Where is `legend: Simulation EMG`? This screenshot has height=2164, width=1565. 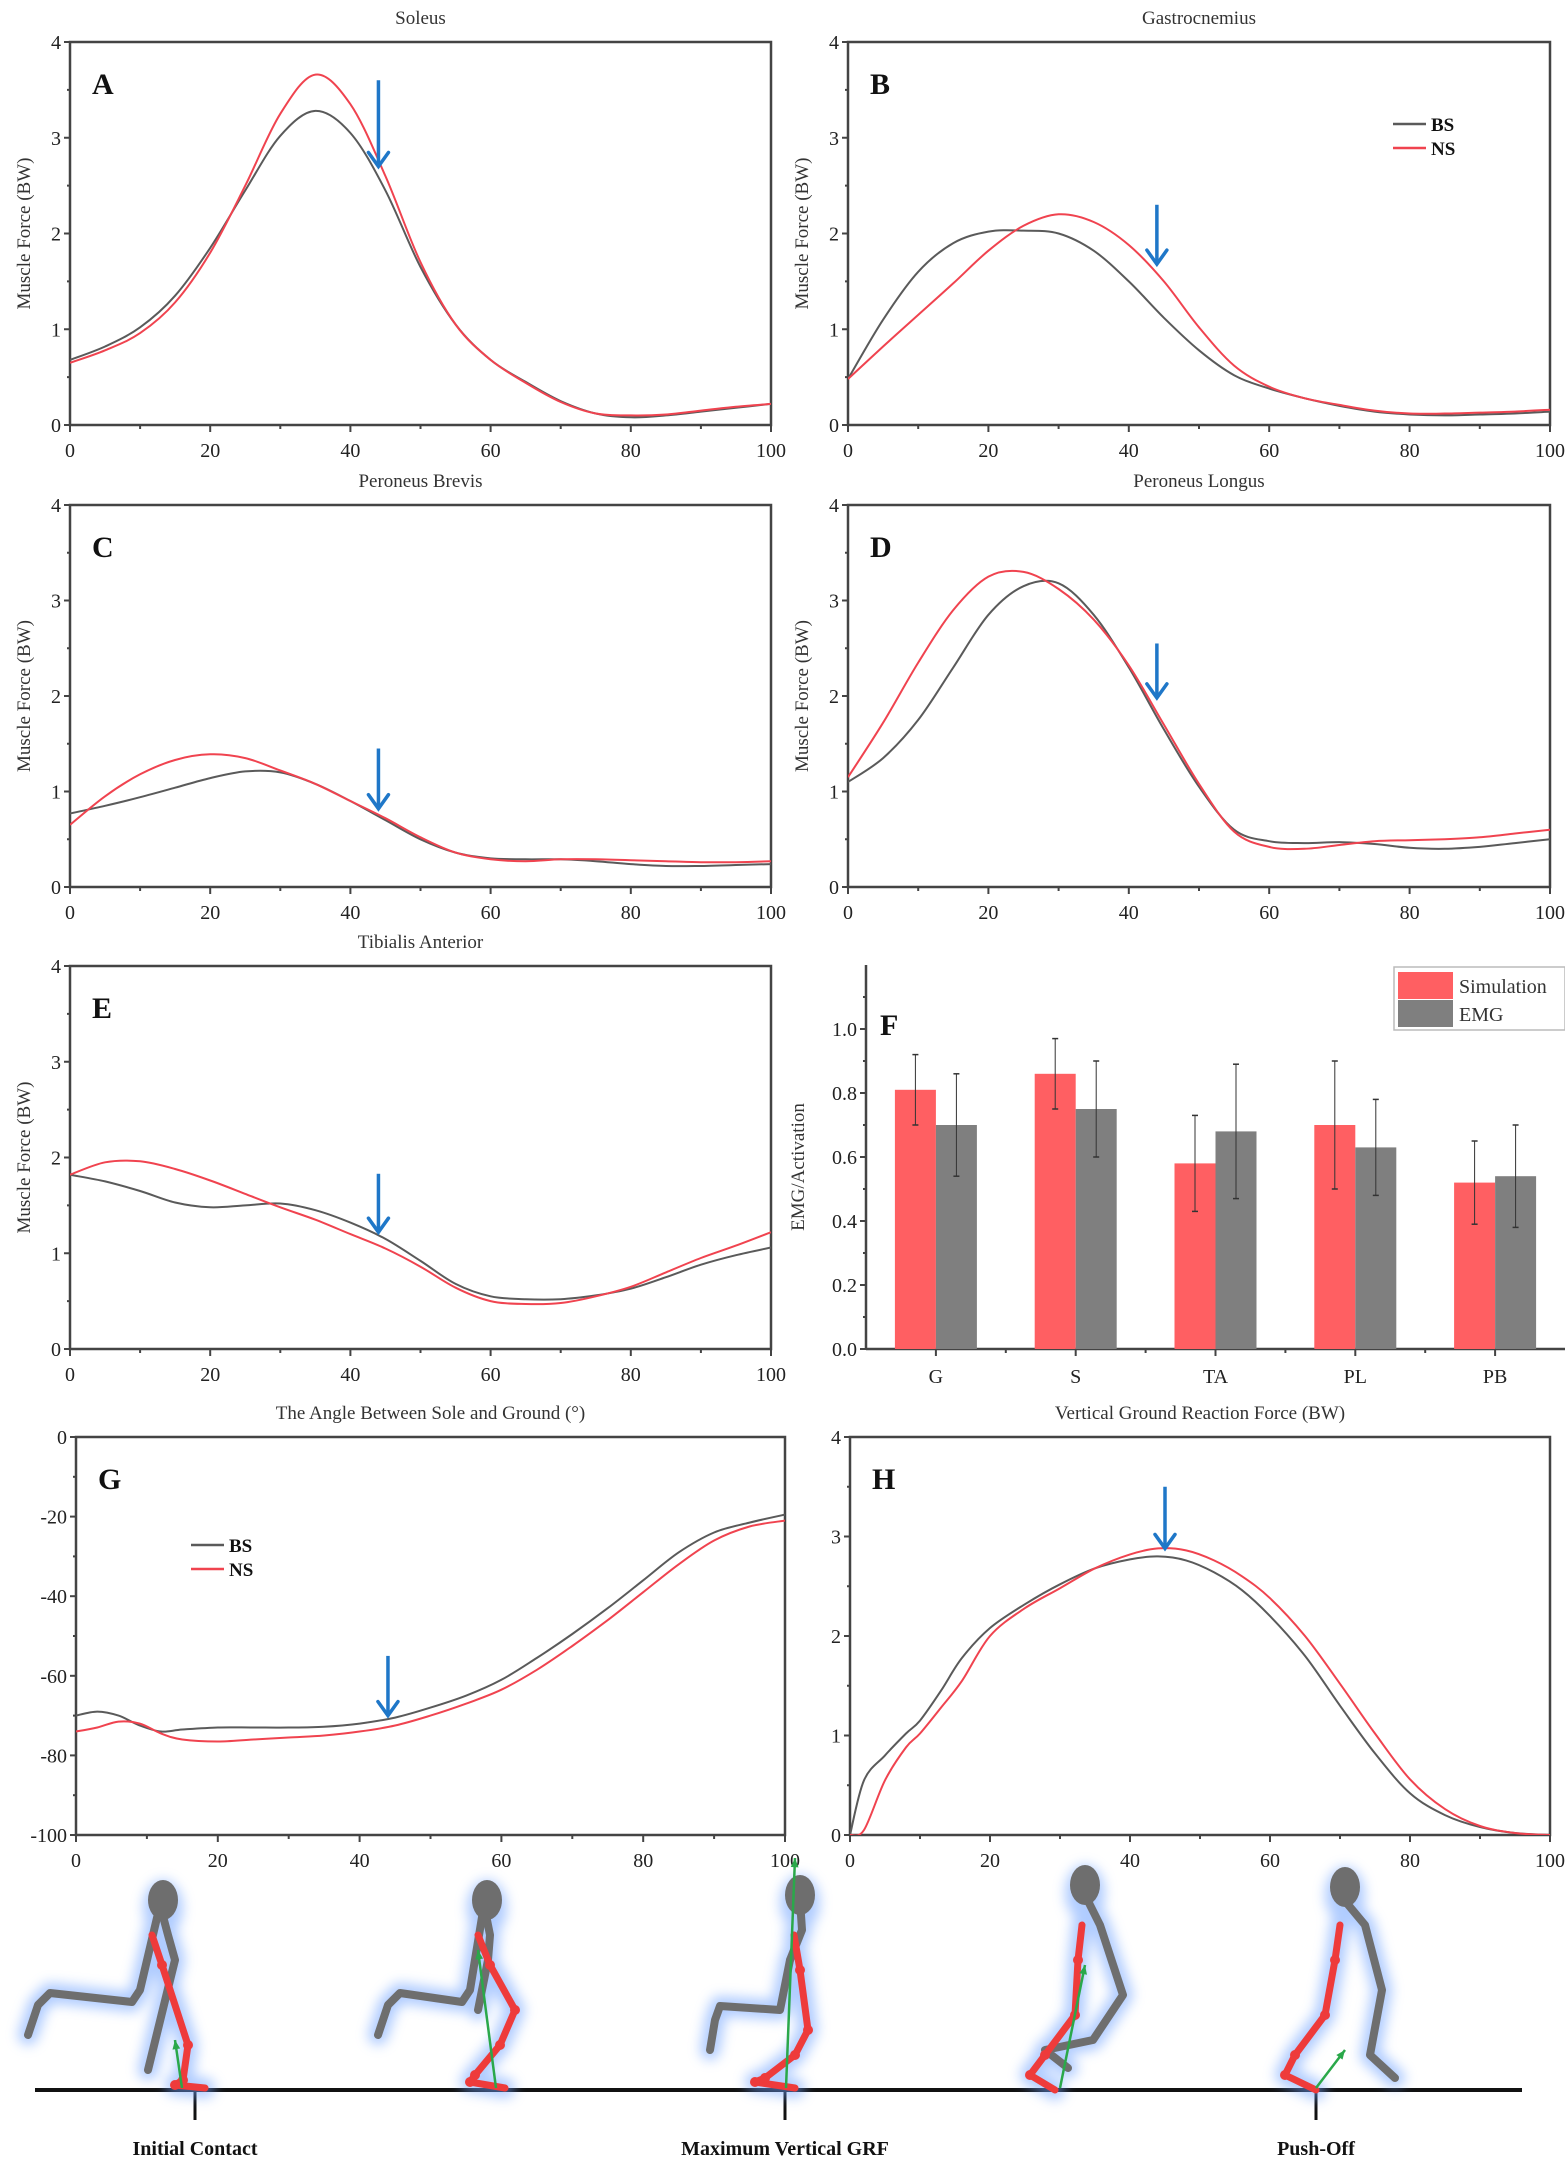
legend: Simulation EMG is located at coordinates (1479, 998).